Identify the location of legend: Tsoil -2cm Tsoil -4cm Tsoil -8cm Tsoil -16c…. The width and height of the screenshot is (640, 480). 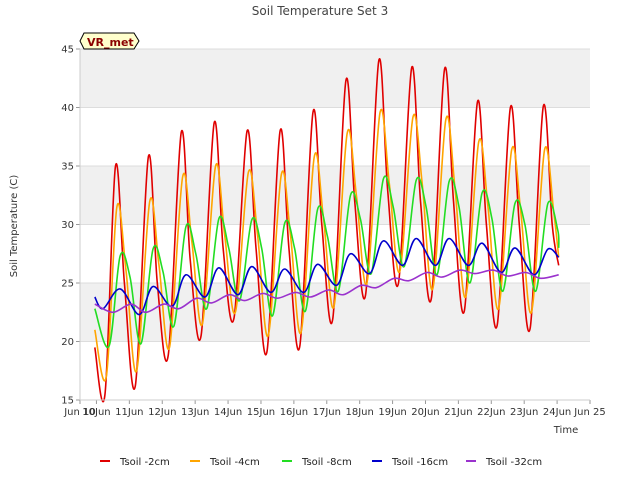
(321, 462).